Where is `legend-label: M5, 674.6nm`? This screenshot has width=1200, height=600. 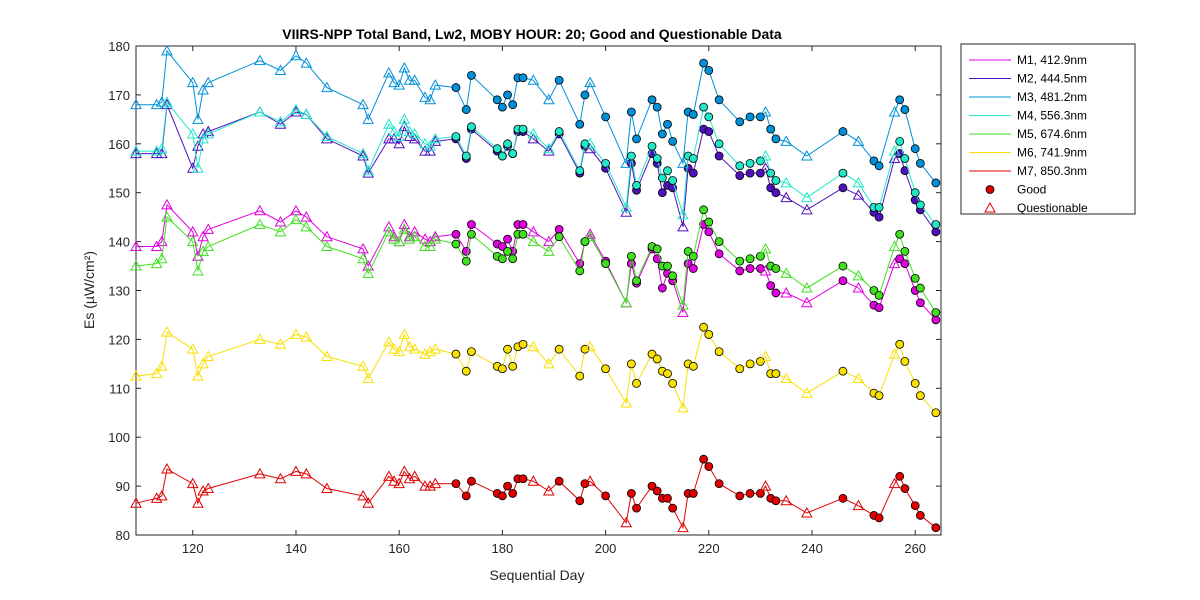 legend-label: M5, 674.6nm is located at coordinates (1052, 134).